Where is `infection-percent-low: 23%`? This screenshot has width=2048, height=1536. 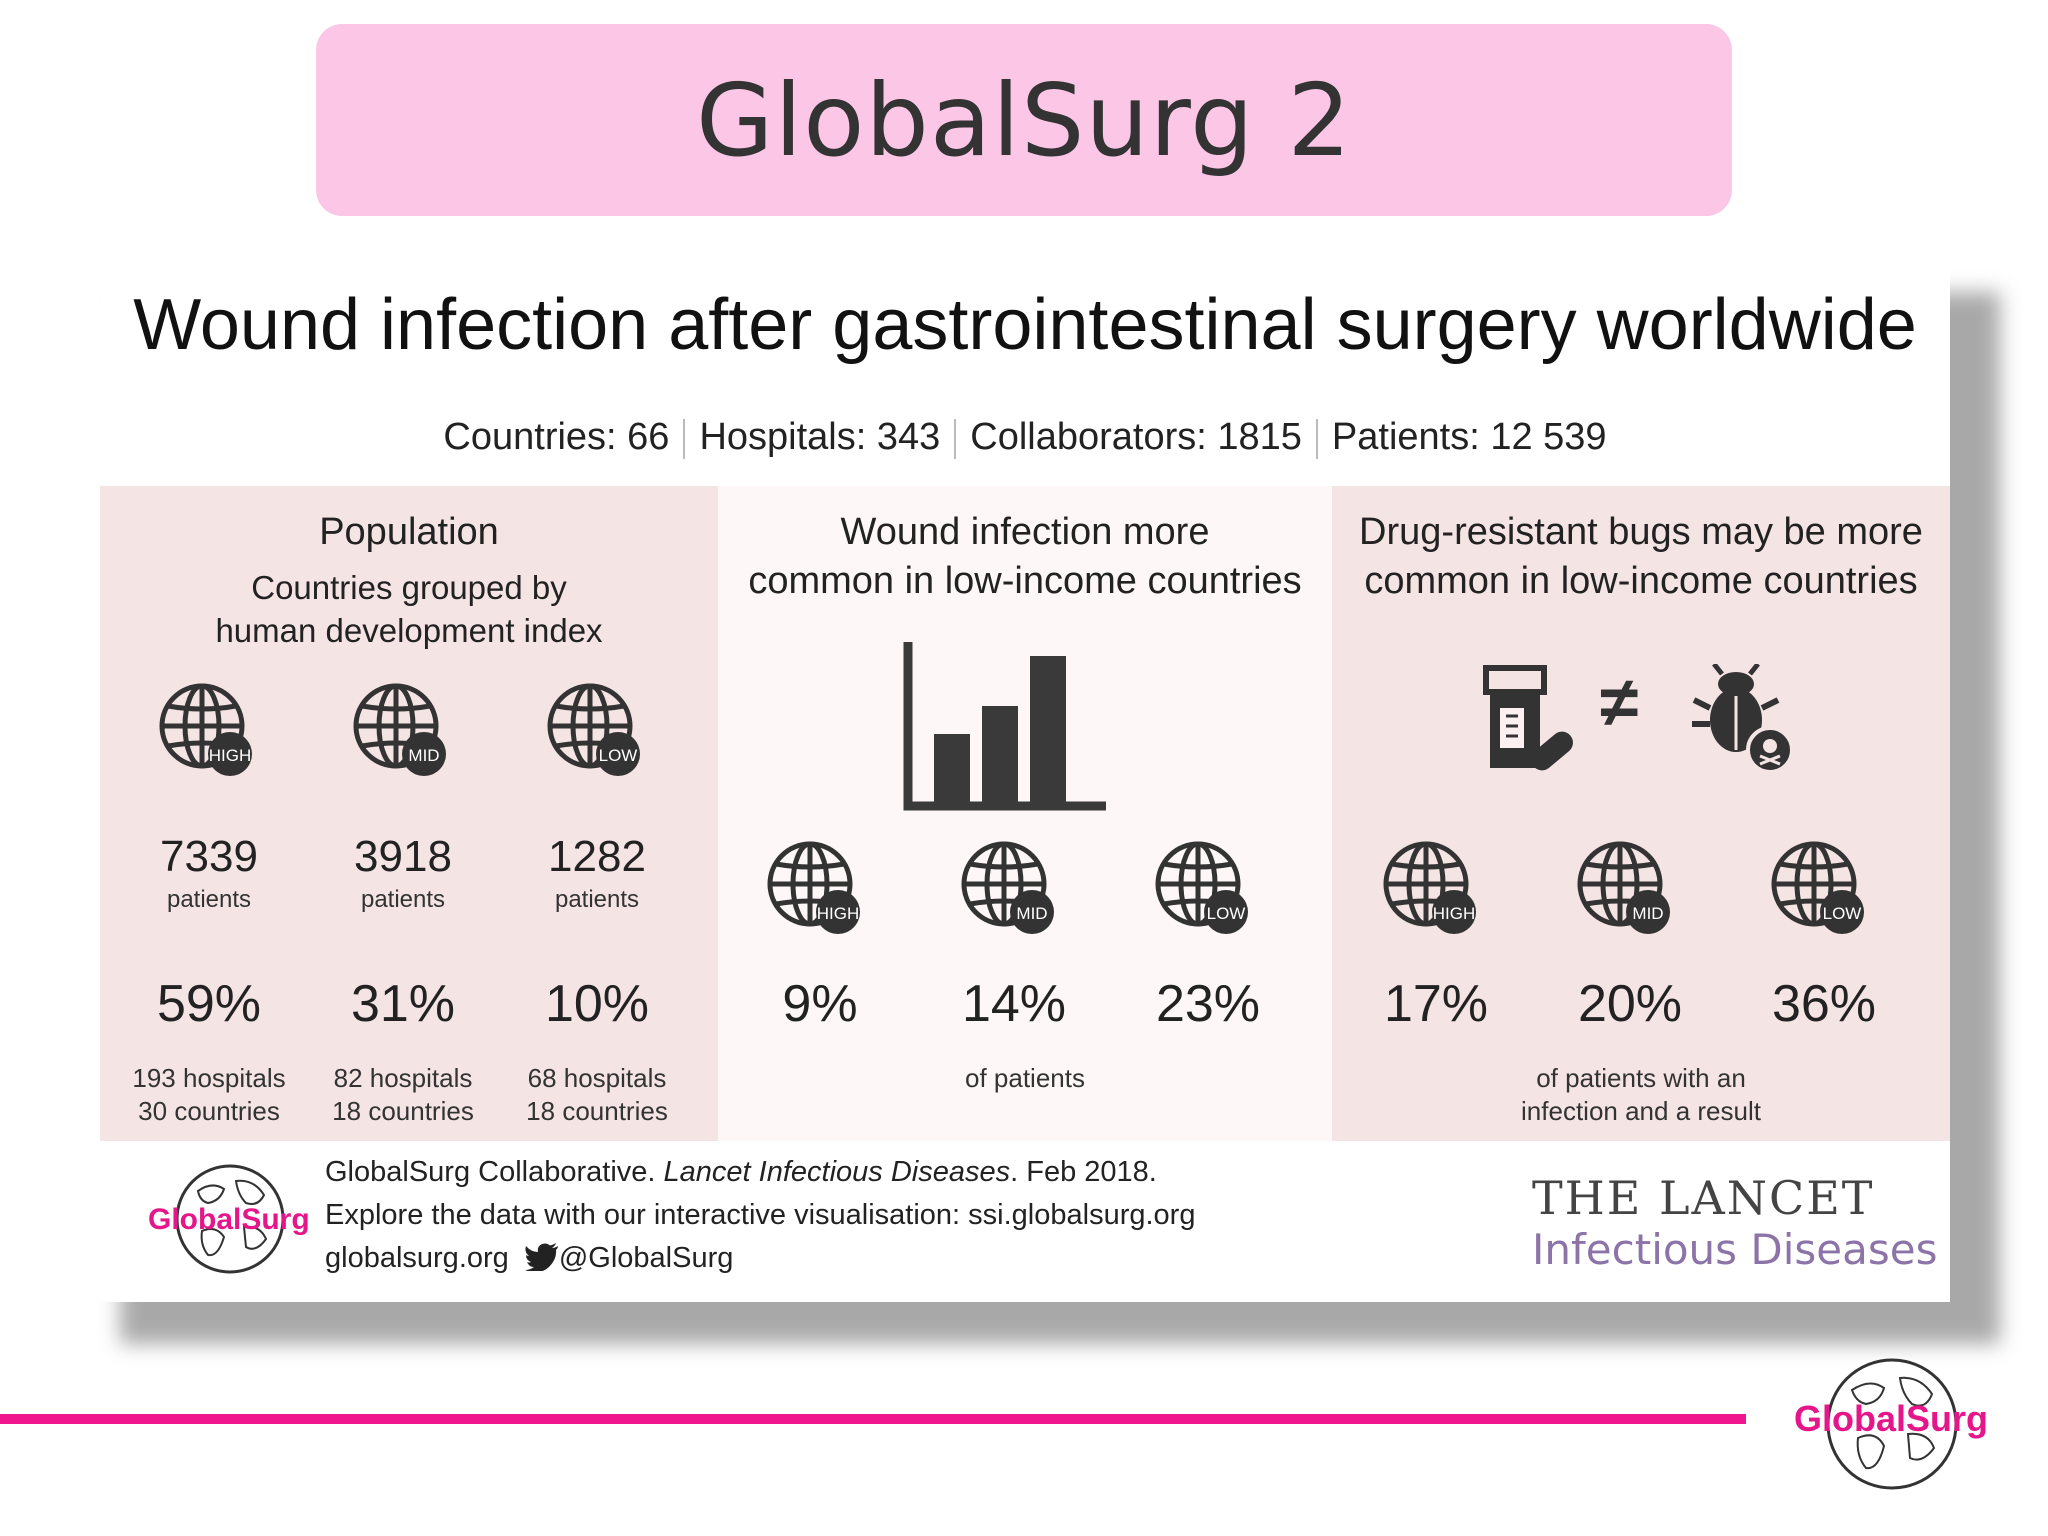 infection-percent-low: 23% is located at coordinates (1208, 1004).